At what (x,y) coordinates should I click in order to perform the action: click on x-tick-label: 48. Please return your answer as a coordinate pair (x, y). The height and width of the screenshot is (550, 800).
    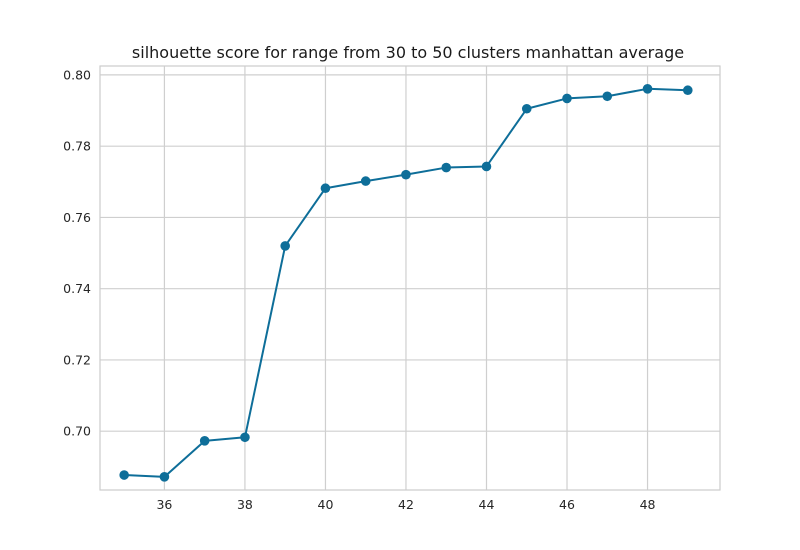
    Looking at the image, I should click on (648, 504).